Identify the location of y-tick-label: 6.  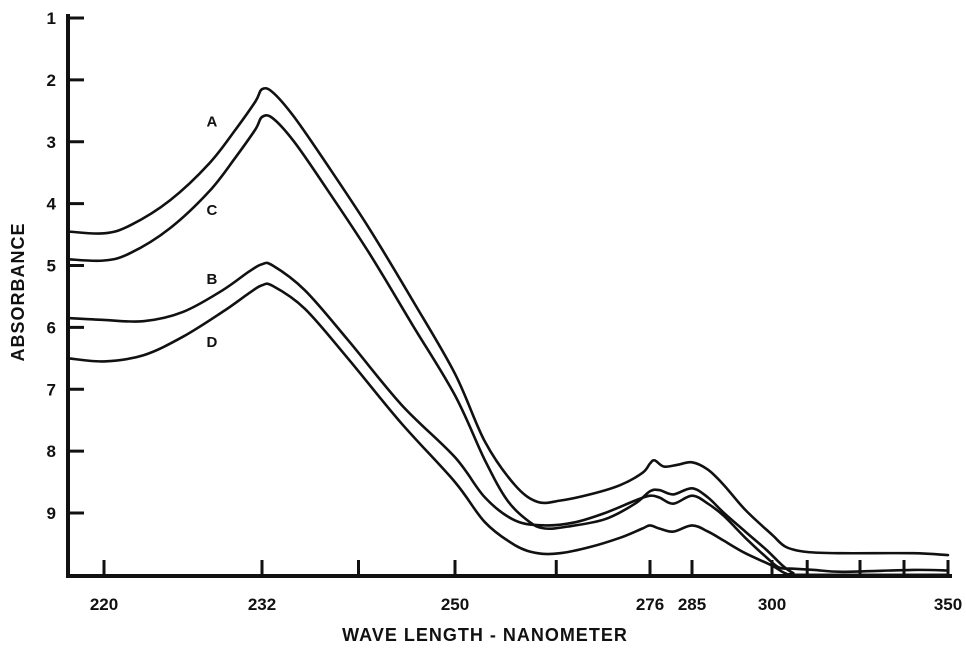
(51, 327).